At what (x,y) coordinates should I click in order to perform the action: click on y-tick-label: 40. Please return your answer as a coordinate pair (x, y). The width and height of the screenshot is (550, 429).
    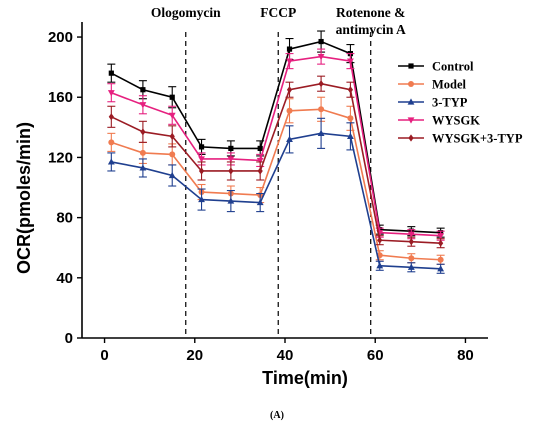
    Looking at the image, I should click on (64, 278).